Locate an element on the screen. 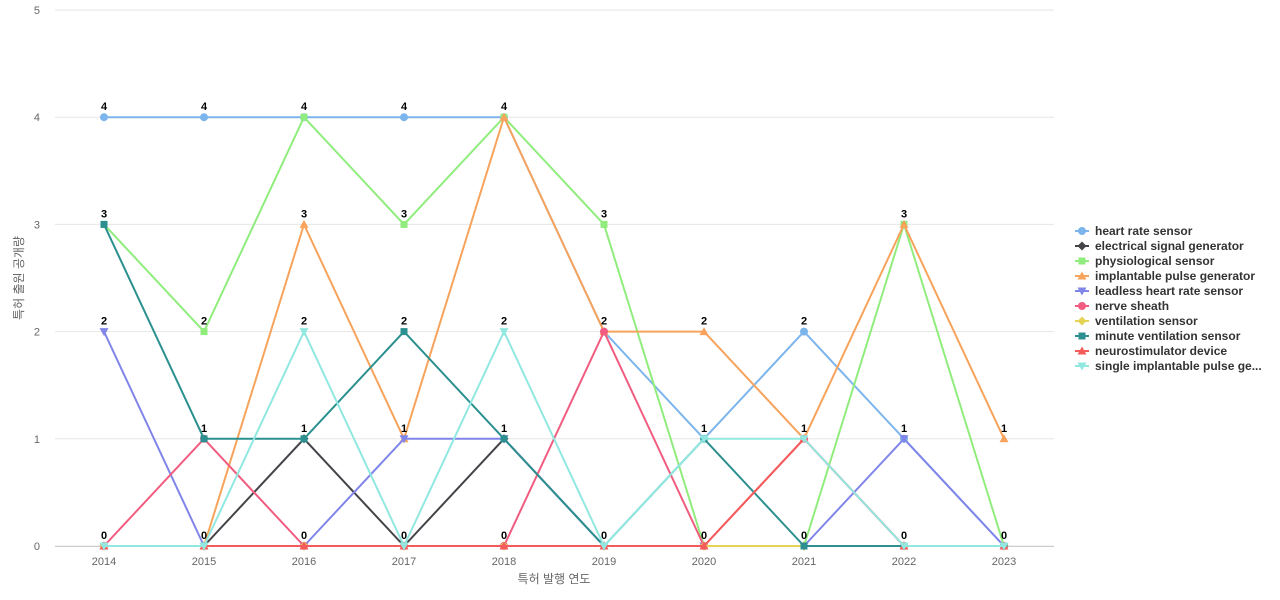 This screenshot has width=1280, height=600. legend-item: minute ventilation sensor is located at coordinates (1158, 336).